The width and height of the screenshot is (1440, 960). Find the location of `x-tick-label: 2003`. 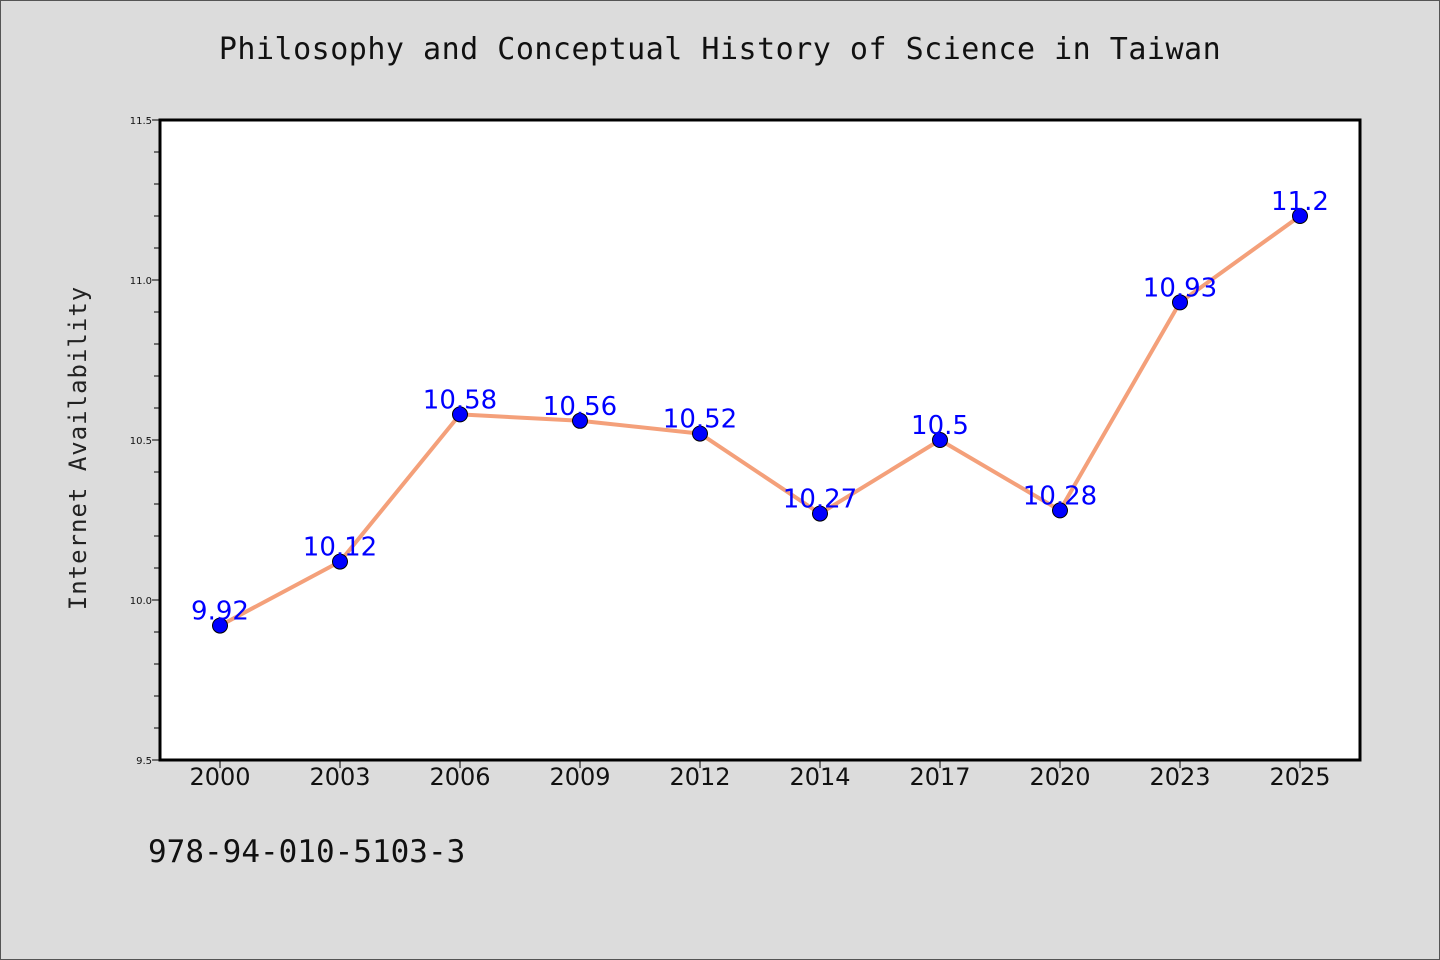

x-tick-label: 2003 is located at coordinates (339, 777).